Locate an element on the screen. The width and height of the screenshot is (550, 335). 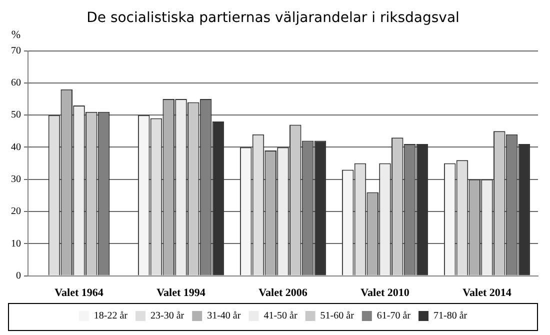
x-tick-label: Valet 2006 is located at coordinates (283, 293).